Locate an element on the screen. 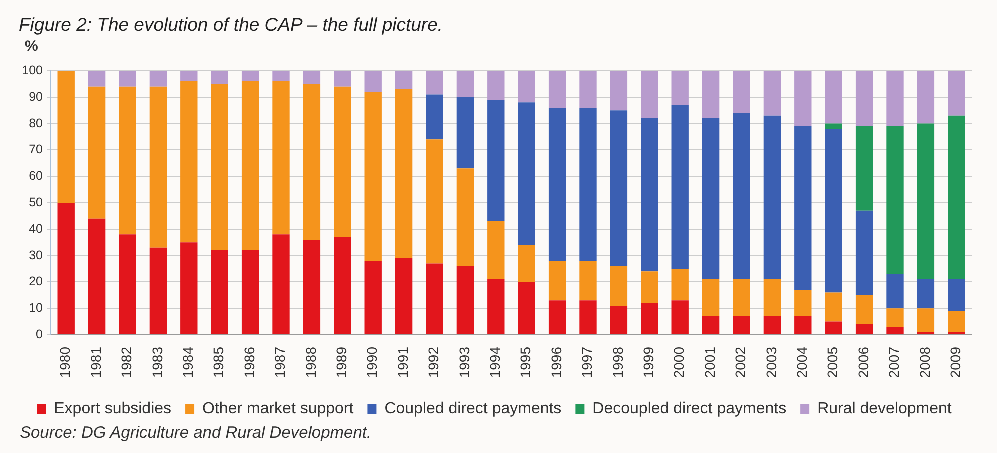 The height and width of the screenshot is (453, 997). x-tick-label: 1980 is located at coordinates (65, 362).